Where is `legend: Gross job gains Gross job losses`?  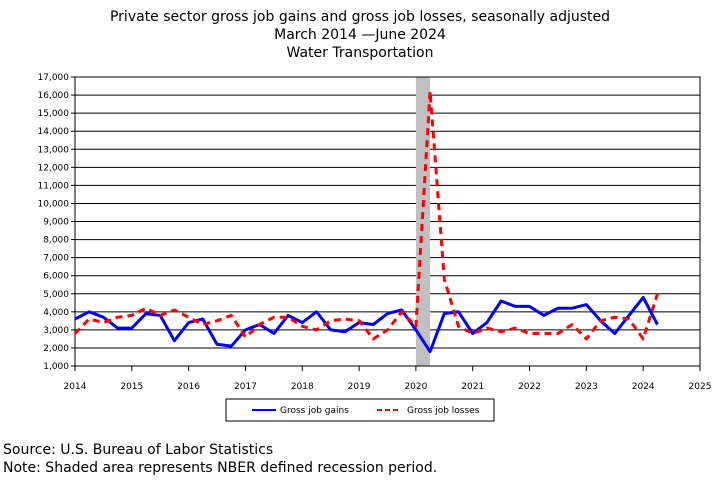 legend: Gross job gains Gross job losses is located at coordinates (360, 410).